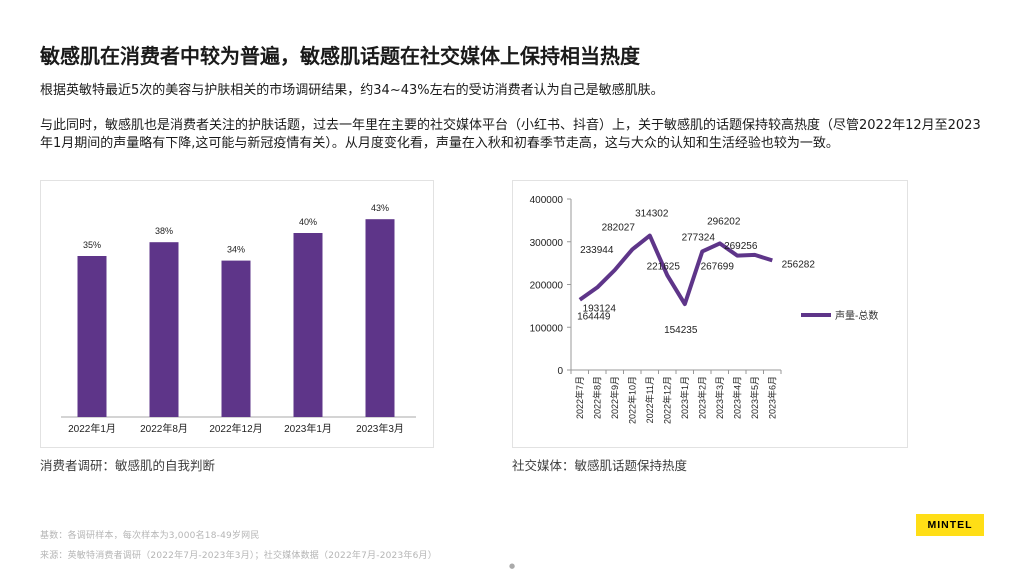  I want to click on line-data-label: 164449, so click(594, 317).